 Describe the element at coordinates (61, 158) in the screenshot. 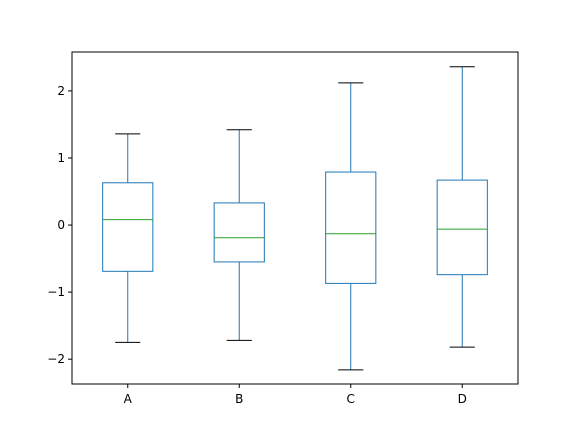

I see `y-tick-label: 1` at that location.